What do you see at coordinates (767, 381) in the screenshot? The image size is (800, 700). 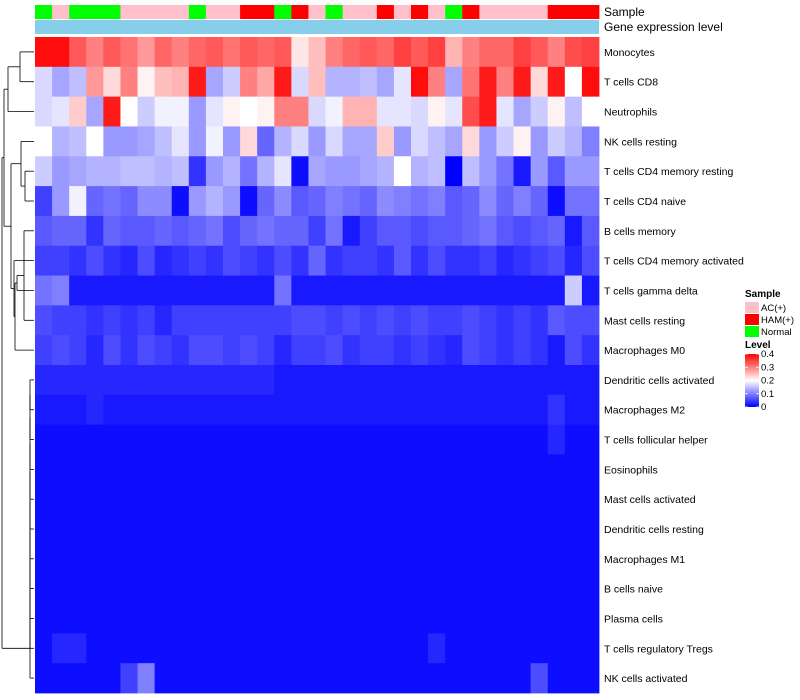 I see `level-tick-label: 0.2` at bounding box center [767, 381].